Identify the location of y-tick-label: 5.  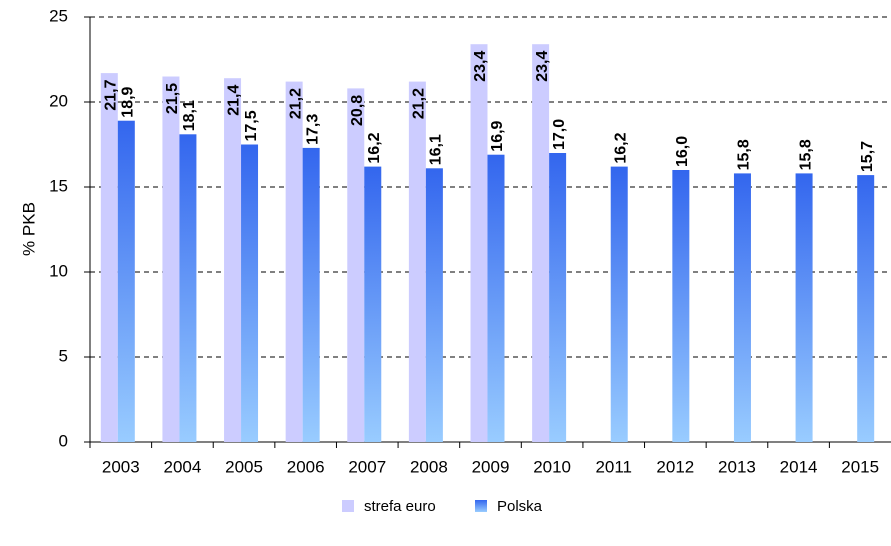
(63, 355).